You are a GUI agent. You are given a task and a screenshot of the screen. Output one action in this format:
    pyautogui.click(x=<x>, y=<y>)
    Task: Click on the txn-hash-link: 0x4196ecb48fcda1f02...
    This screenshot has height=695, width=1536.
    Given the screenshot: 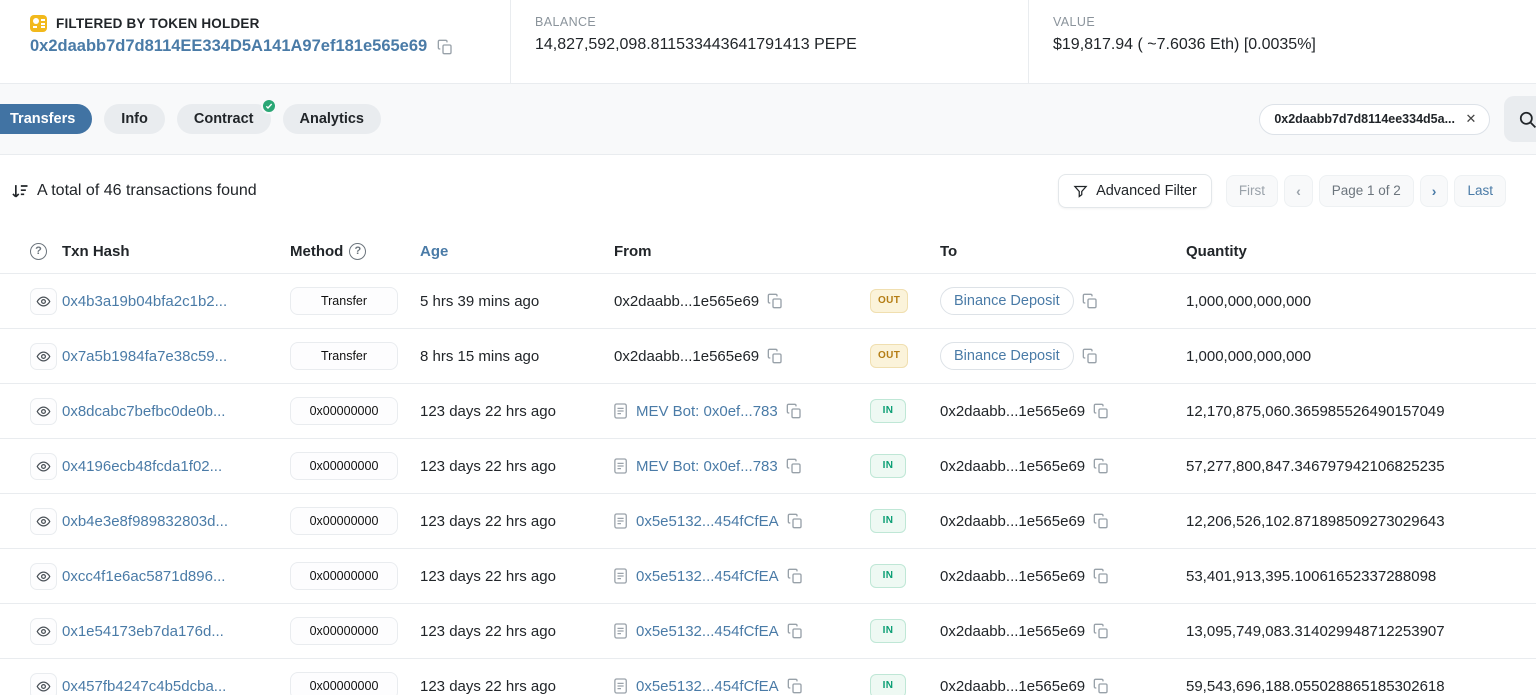 What is the action you would take?
    pyautogui.click(x=142, y=466)
    